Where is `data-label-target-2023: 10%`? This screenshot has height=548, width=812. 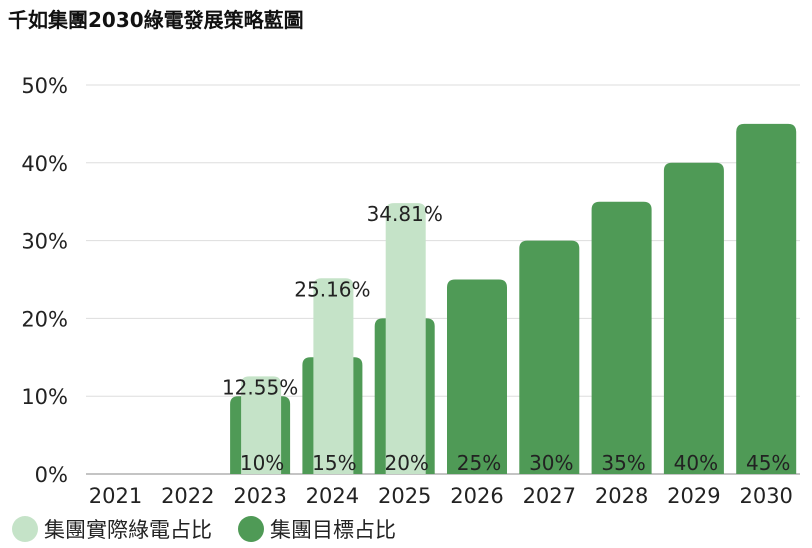 data-label-target-2023: 10% is located at coordinates (262, 463).